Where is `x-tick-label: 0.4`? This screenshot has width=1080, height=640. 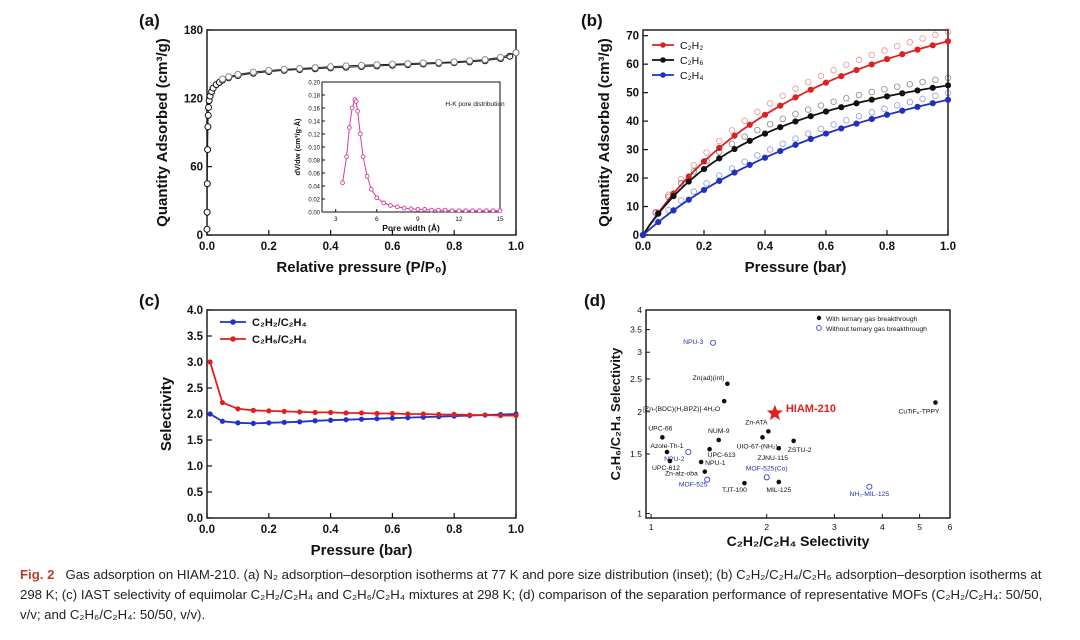 x-tick-label: 0.4 is located at coordinates (331, 530).